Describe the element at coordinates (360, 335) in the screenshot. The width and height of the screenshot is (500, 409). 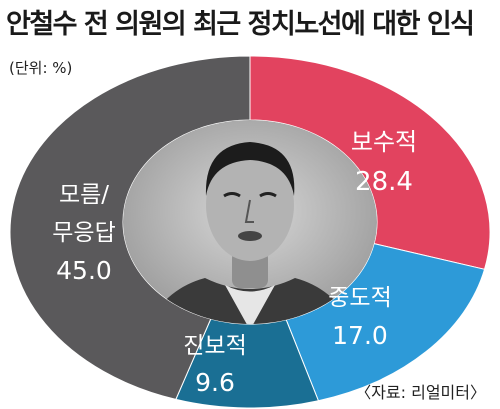
I see `value-moderate: 17.0` at that location.